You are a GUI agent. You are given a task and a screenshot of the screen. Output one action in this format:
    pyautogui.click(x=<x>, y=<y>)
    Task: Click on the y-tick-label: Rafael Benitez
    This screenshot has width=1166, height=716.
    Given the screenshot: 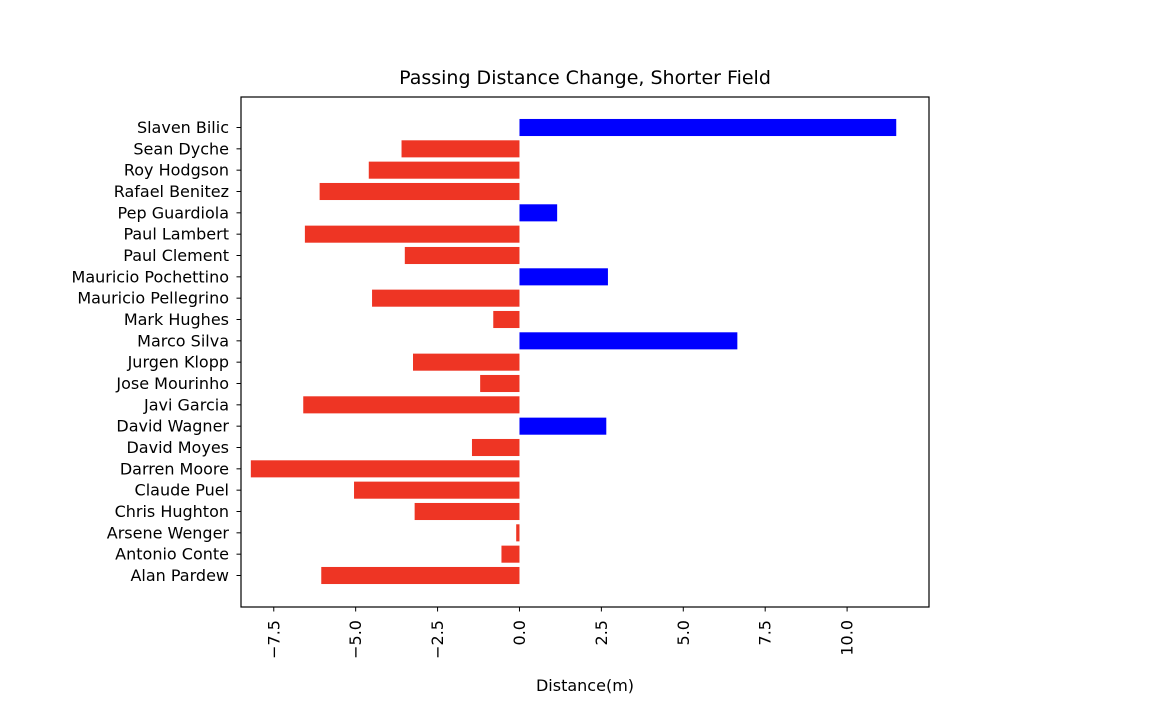 What is the action you would take?
    pyautogui.click(x=171, y=191)
    